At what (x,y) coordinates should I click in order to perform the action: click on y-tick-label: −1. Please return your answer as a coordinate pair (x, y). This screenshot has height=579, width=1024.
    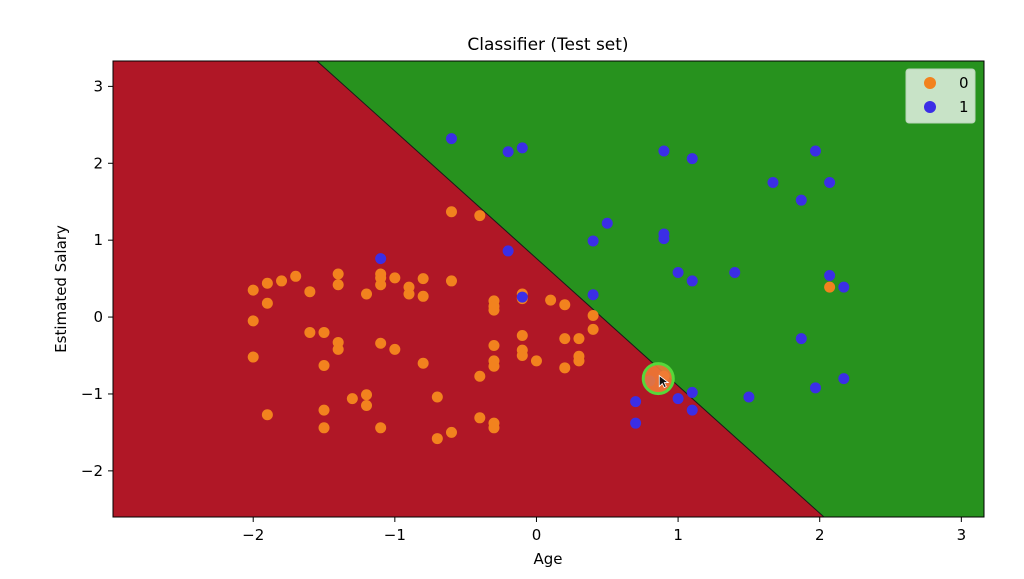
    Looking at the image, I should click on (92, 394).